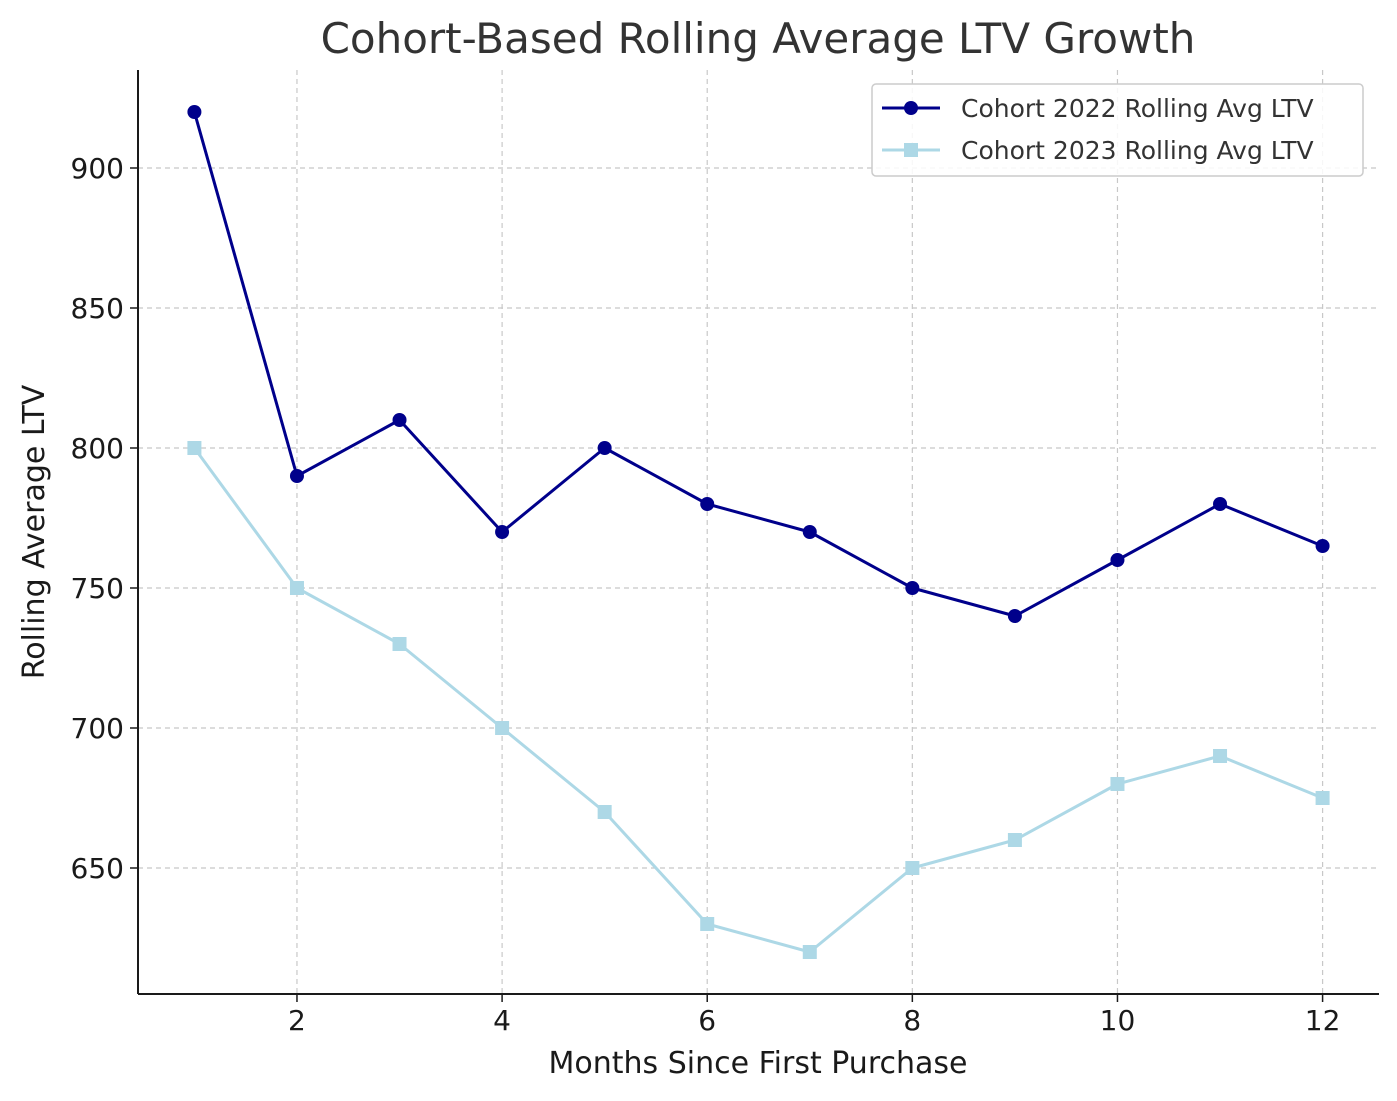 The width and height of the screenshot is (1397, 1101). I want to click on y-axis-title: Rolling Average LTV, so click(34, 531).